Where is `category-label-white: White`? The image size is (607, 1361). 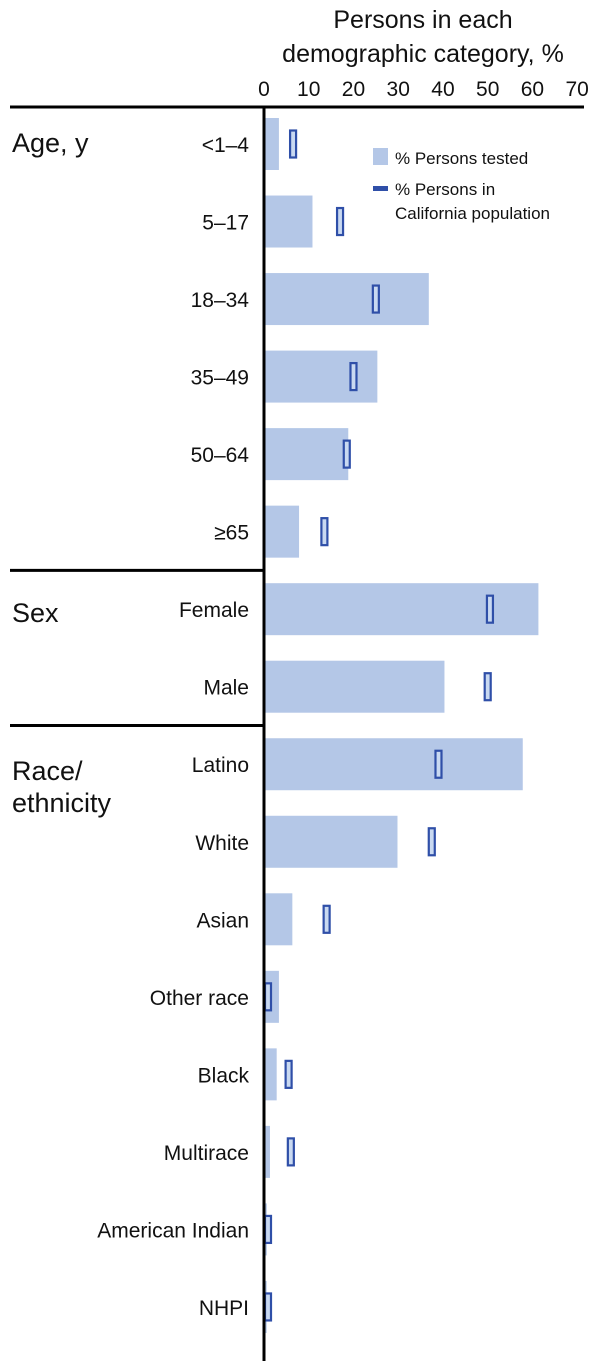
category-label-white: White is located at coordinates (222, 843).